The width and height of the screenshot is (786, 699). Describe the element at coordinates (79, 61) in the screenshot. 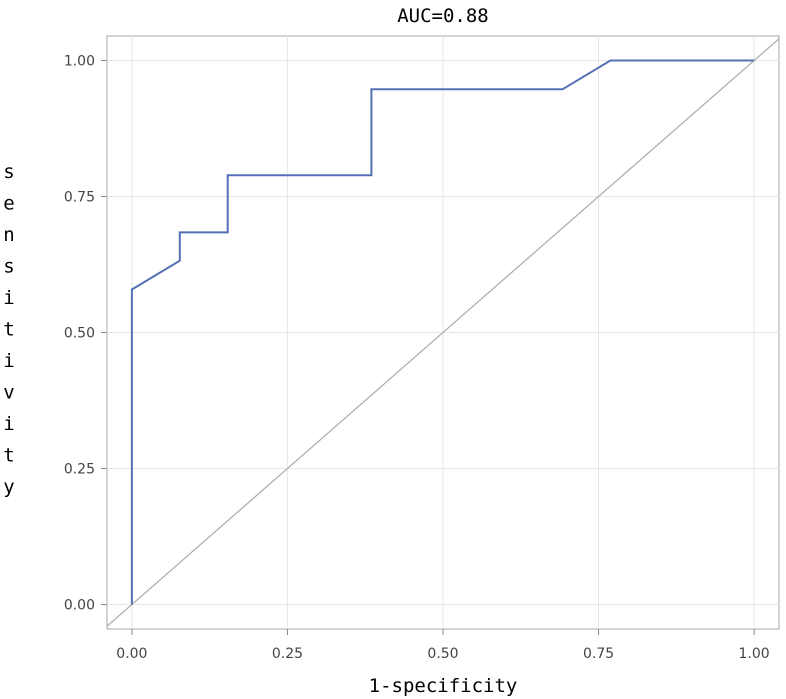

I see `y-tick-label: 1.00` at that location.